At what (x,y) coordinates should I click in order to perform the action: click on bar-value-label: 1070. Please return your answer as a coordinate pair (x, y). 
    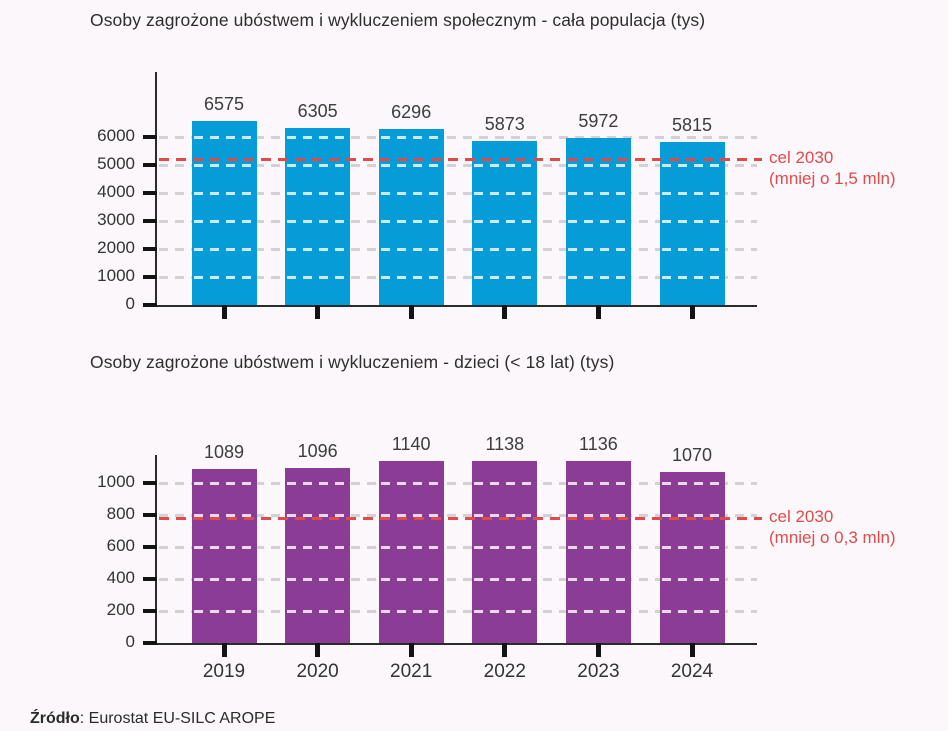
    Looking at the image, I should click on (692, 454).